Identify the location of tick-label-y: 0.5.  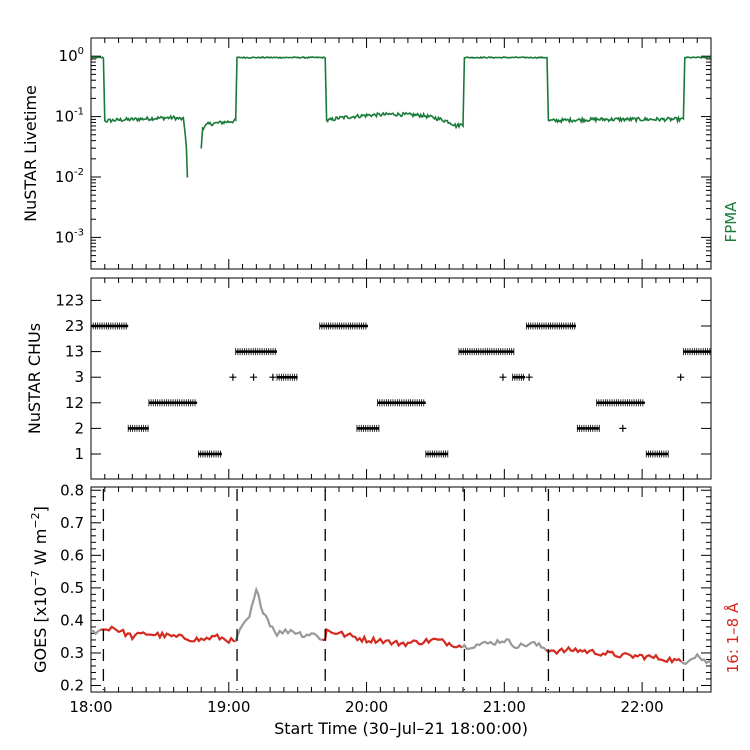
(72, 588).